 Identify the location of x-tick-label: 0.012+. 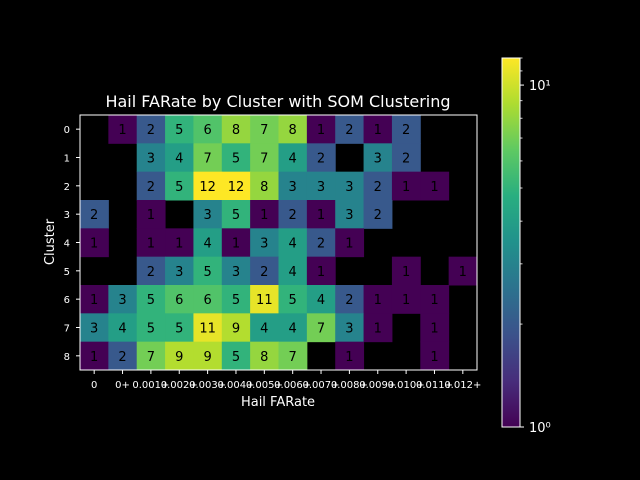
(462, 385).